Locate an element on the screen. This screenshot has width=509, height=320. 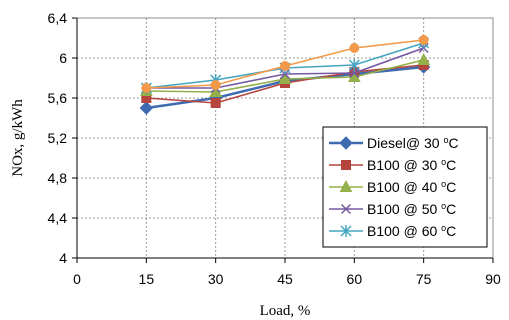
x-tick-label: 45 is located at coordinates (285, 279).